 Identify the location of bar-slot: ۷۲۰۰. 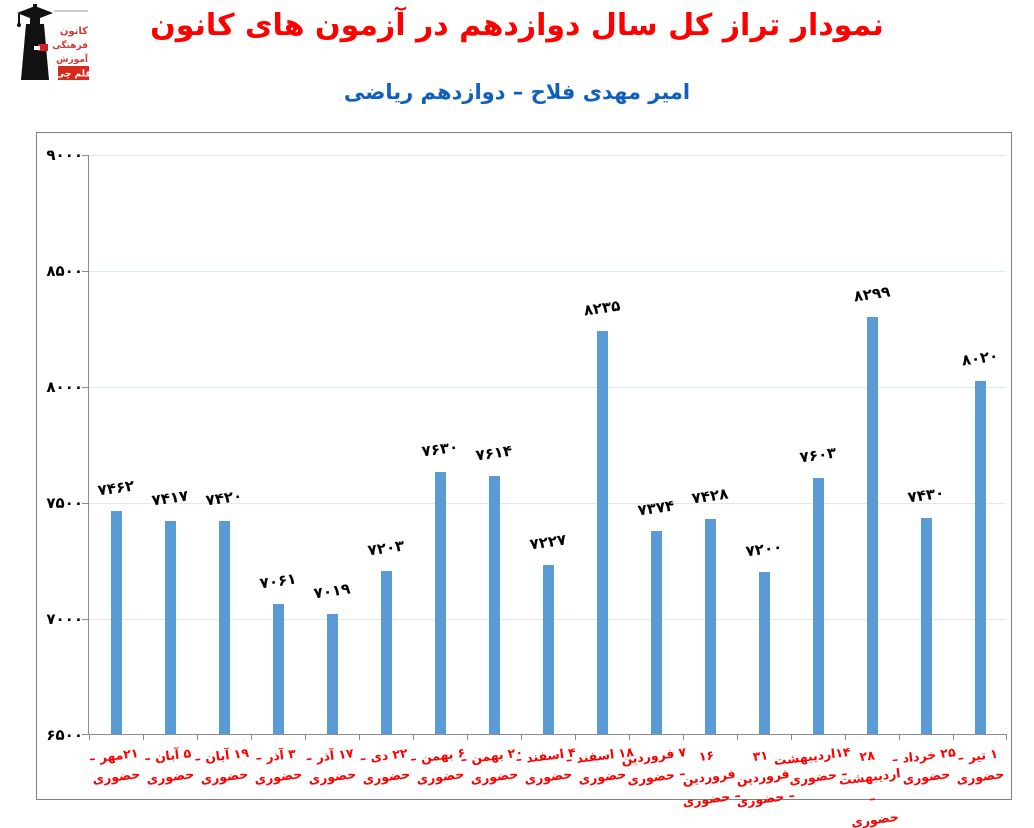
(764, 444).